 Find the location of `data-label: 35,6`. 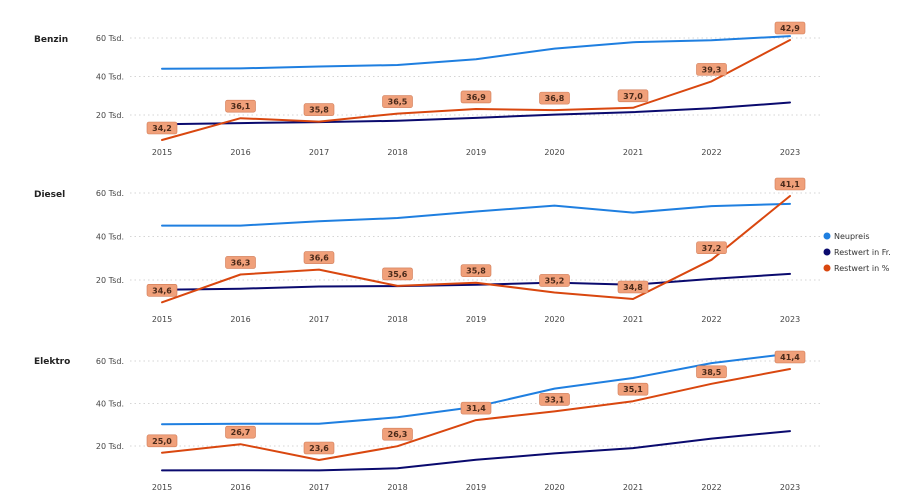

data-label: 35,6 is located at coordinates (398, 274).